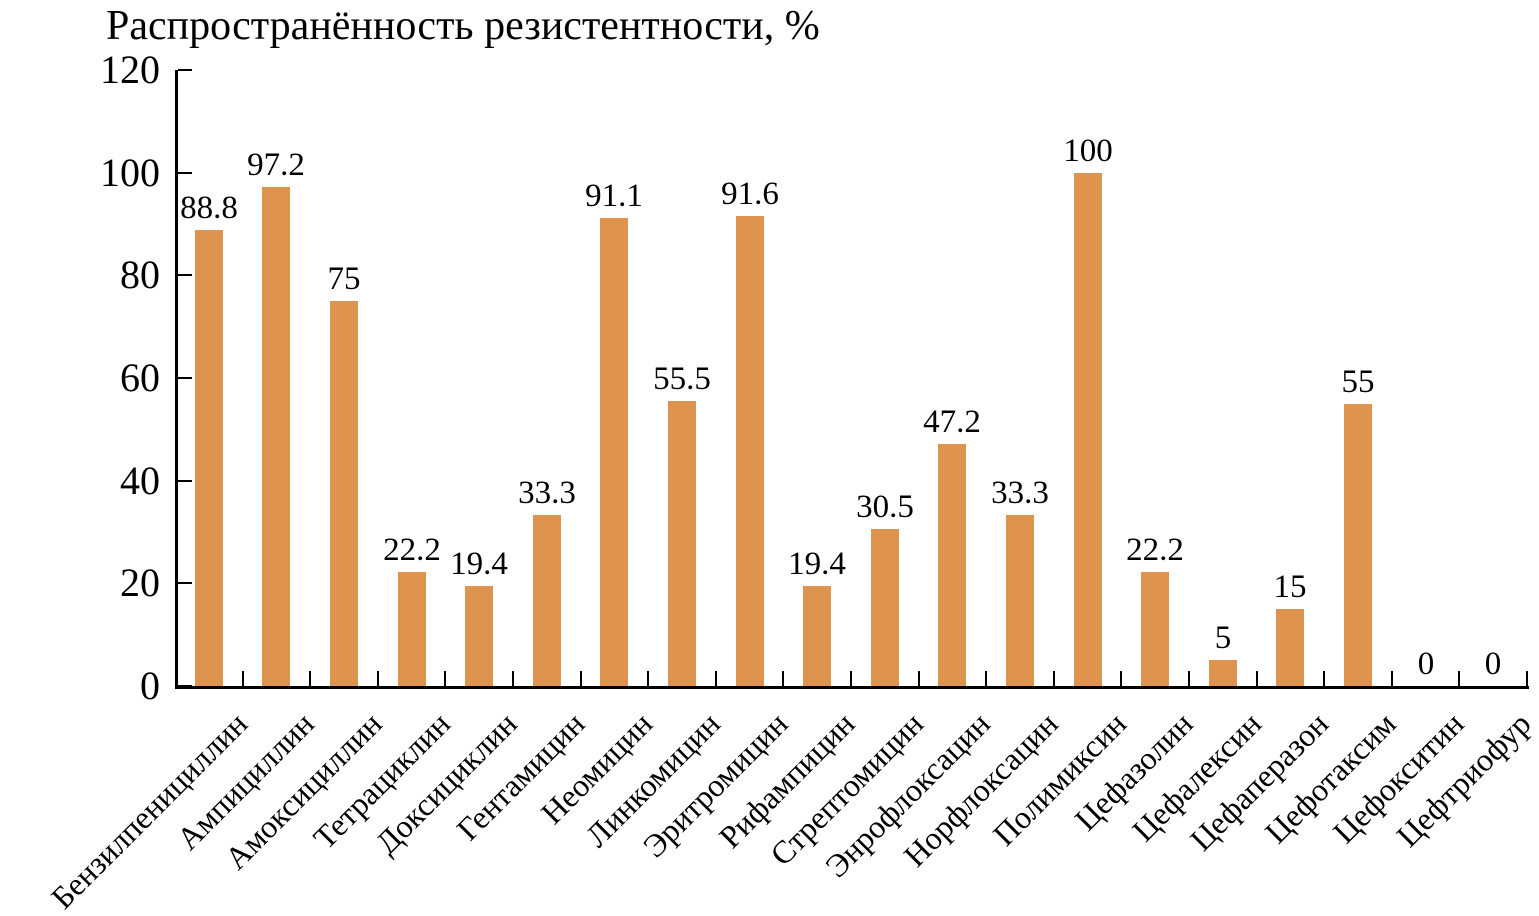 This screenshot has height=916, width=1539. Describe the element at coordinates (1088, 151) in the screenshot. I see `bar-value-label: 100` at that location.